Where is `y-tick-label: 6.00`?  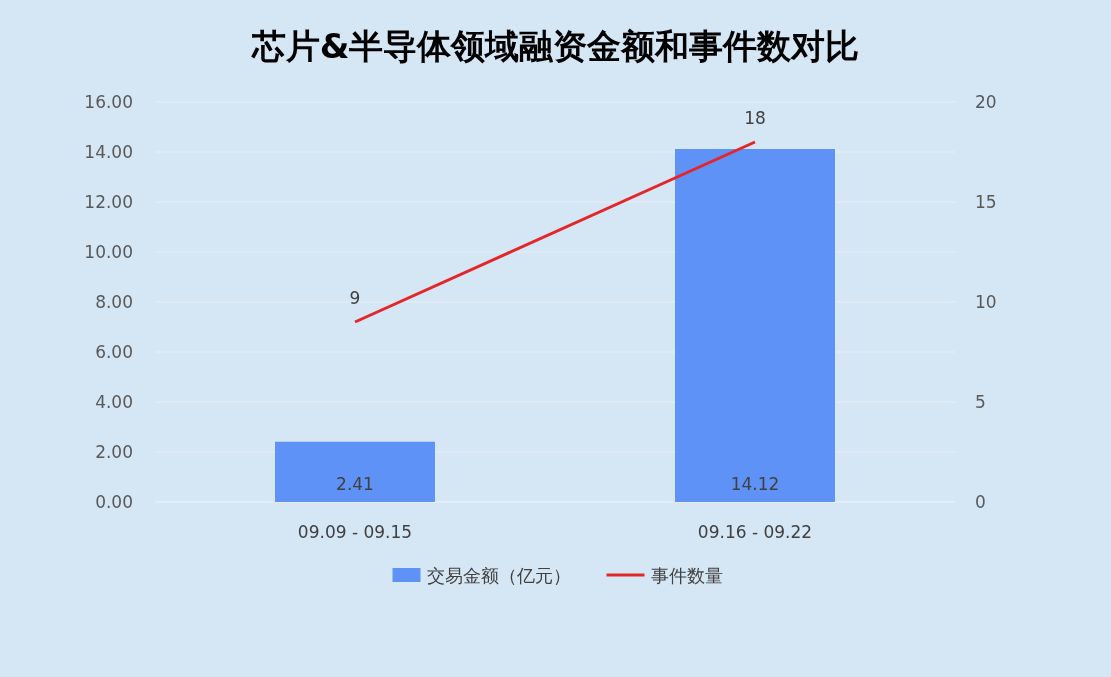 y-tick-label: 6.00 is located at coordinates (114, 352).